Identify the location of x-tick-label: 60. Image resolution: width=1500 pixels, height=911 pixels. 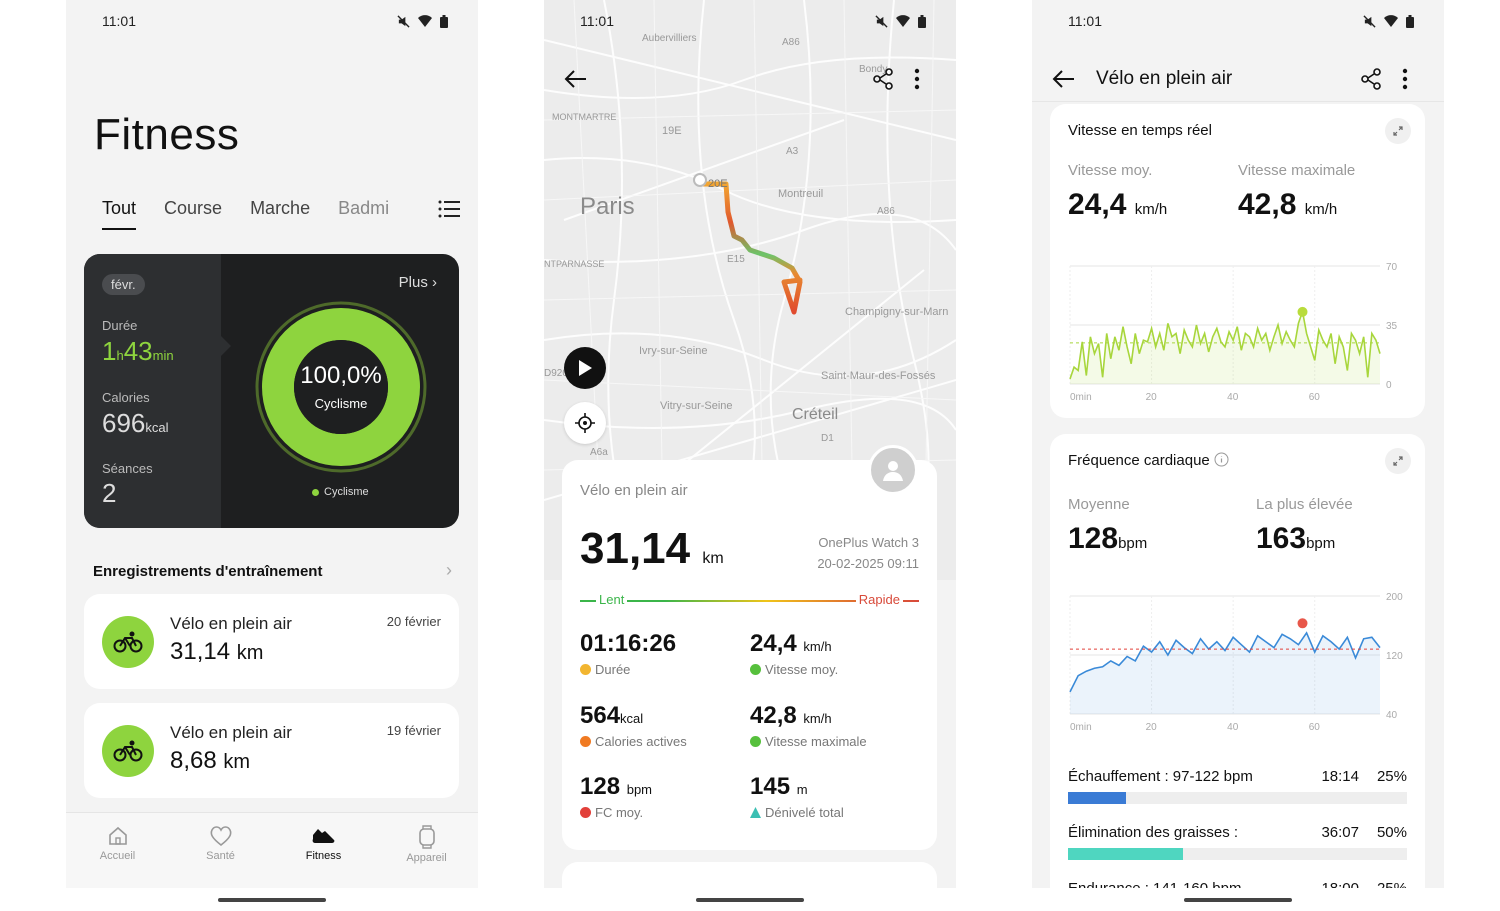
(1315, 397).